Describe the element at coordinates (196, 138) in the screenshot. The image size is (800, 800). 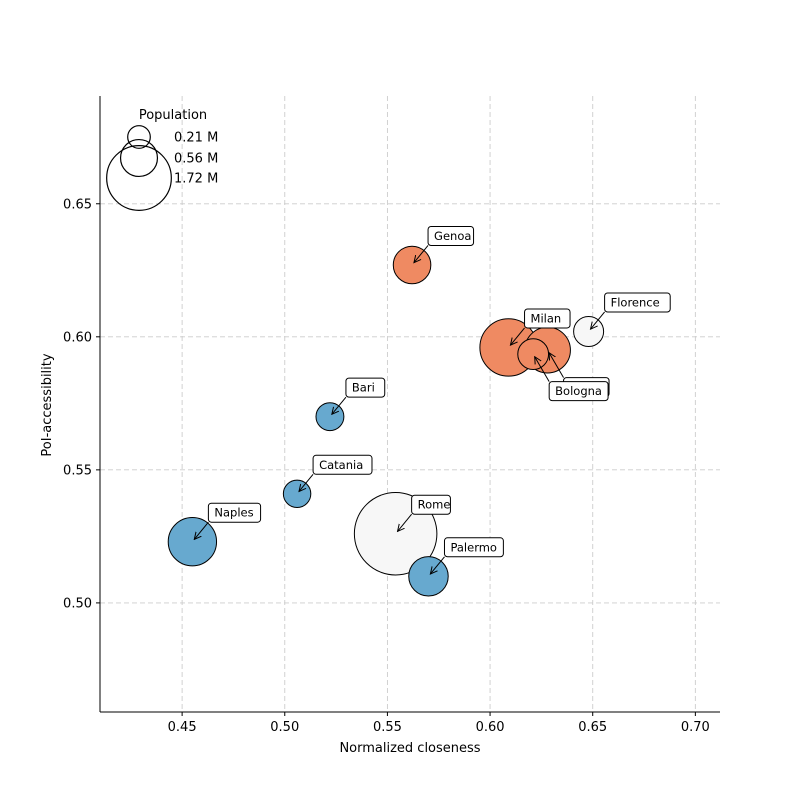
I see `legend-label: 0.21 M` at that location.